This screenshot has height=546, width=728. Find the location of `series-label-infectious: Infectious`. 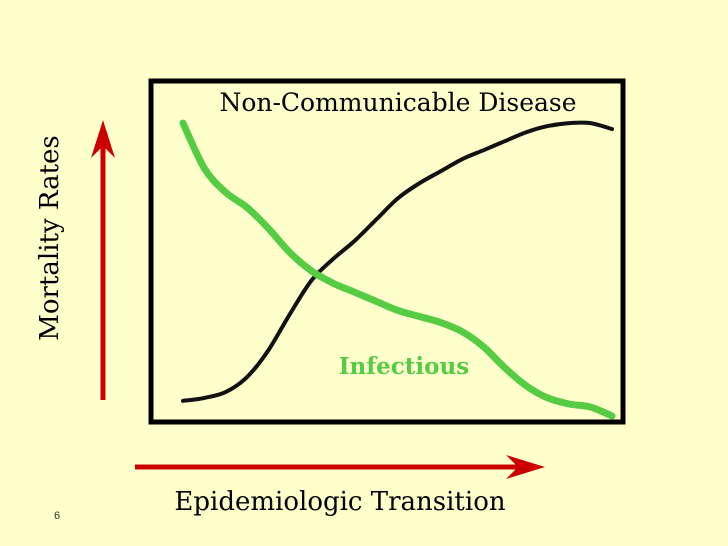

series-label-infectious: Infectious is located at coordinates (404, 366).